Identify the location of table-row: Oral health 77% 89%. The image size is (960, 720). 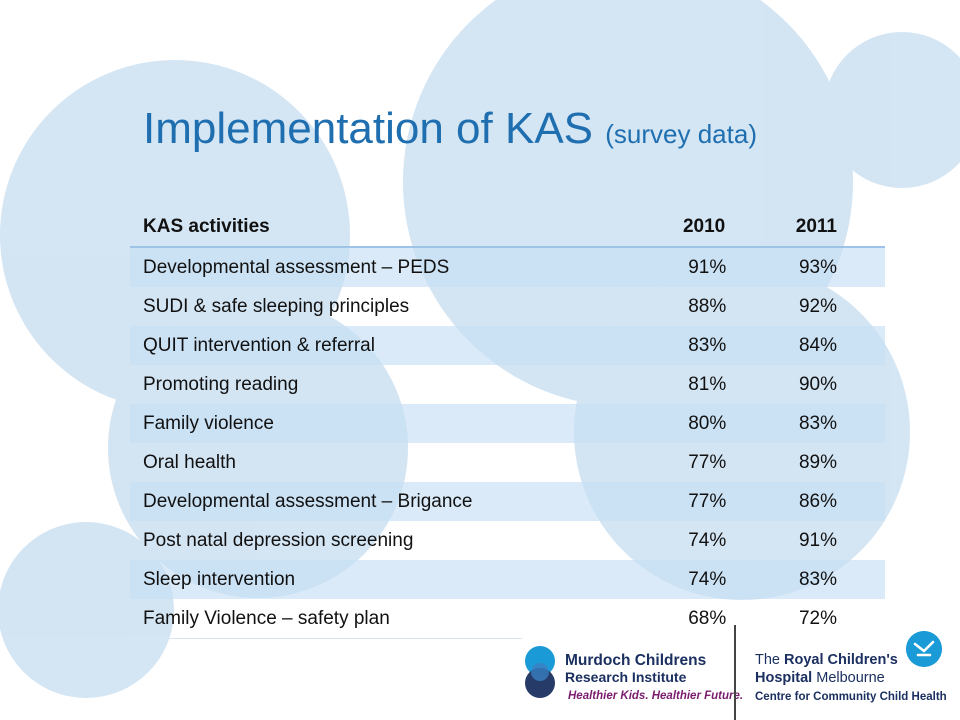
(507, 462).